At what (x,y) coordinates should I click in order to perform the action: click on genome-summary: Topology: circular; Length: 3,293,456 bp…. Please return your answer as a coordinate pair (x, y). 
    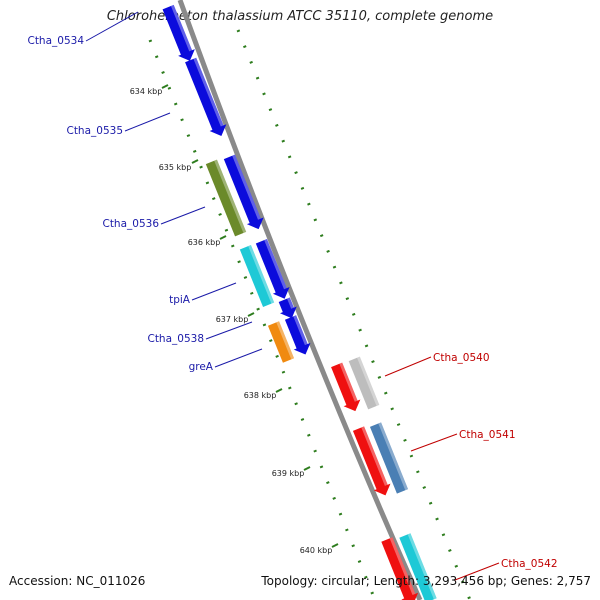
    Looking at the image, I should click on (426, 581).